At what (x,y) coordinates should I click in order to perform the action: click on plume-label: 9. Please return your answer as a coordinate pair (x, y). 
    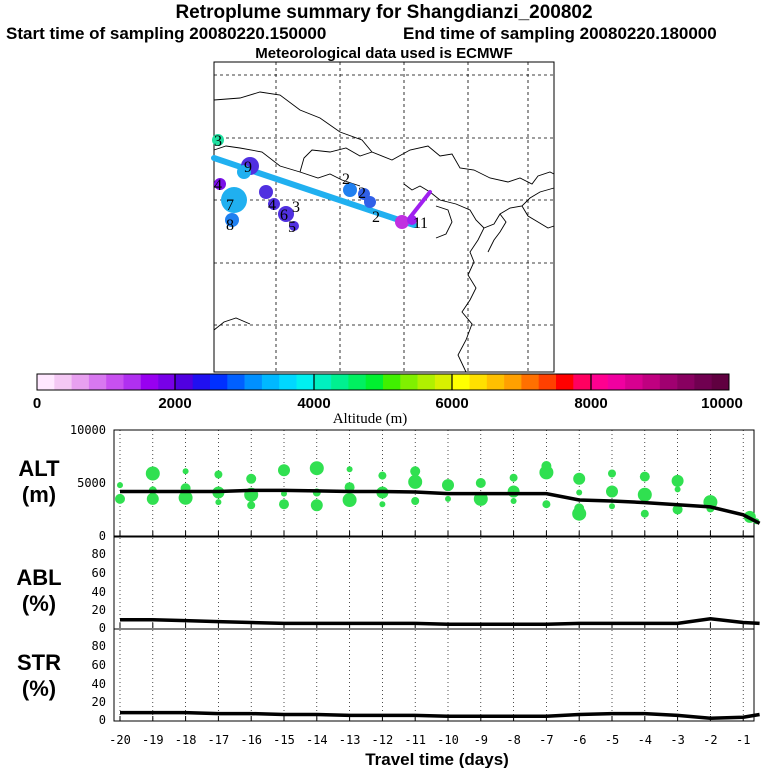
    Looking at the image, I should click on (248, 167).